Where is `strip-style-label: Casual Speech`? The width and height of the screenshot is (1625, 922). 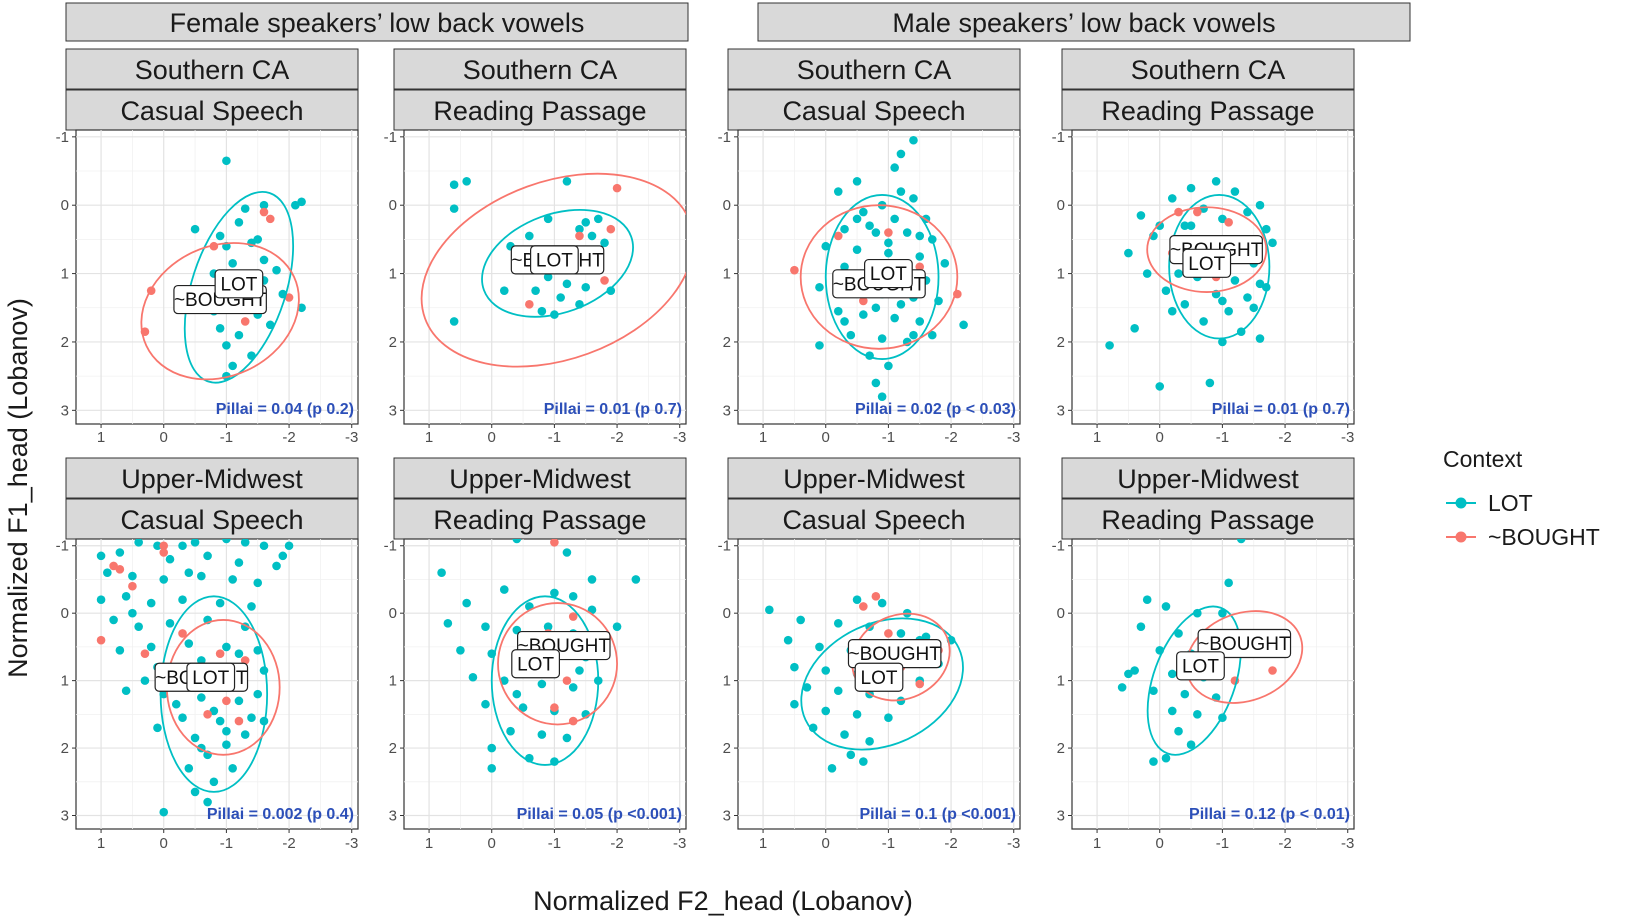 strip-style-label: Casual Speech is located at coordinates (211, 111).